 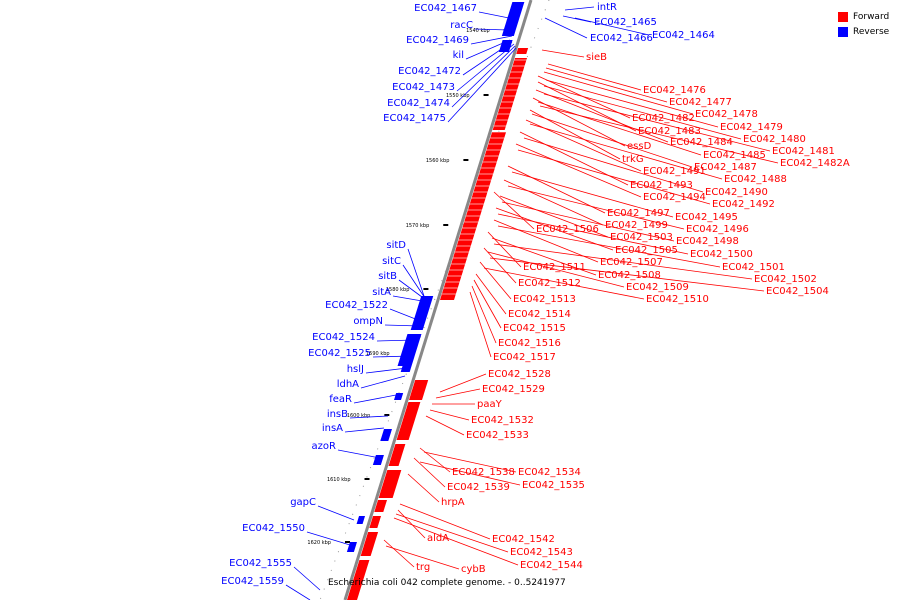 I want to click on forward-gene-label: EC042_1512, so click(x=549, y=283).